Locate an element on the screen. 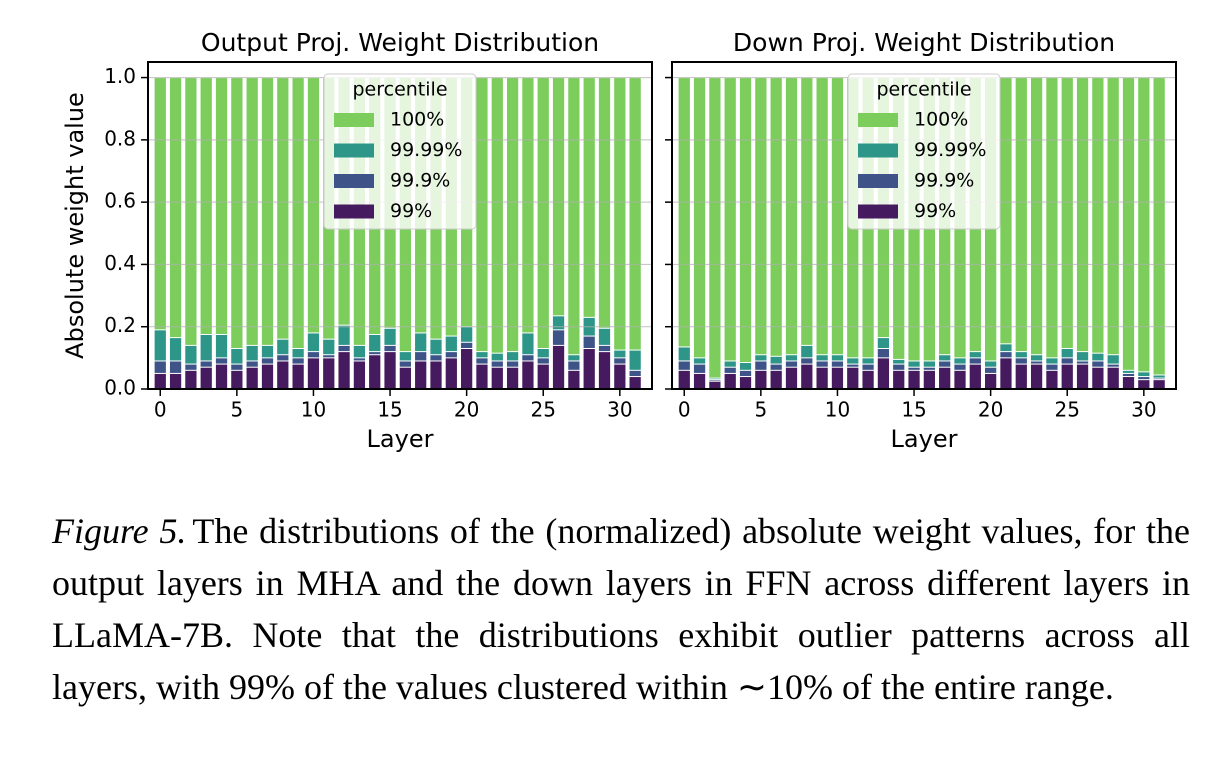 The image size is (1217, 780). legend-box is located at coordinates (400, 151).